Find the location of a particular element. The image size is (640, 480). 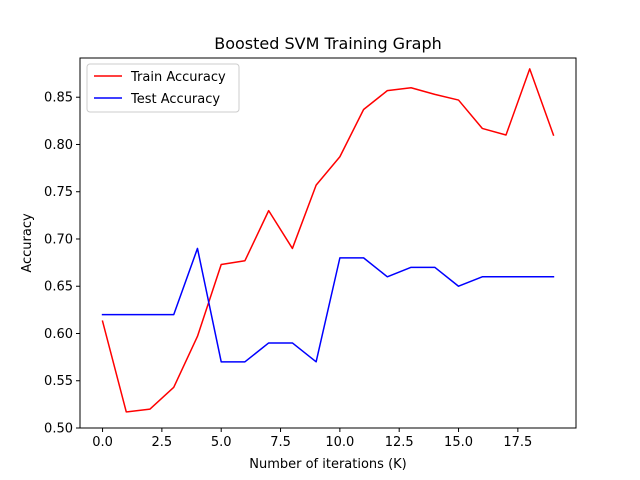

legend-box is located at coordinates (163, 88).